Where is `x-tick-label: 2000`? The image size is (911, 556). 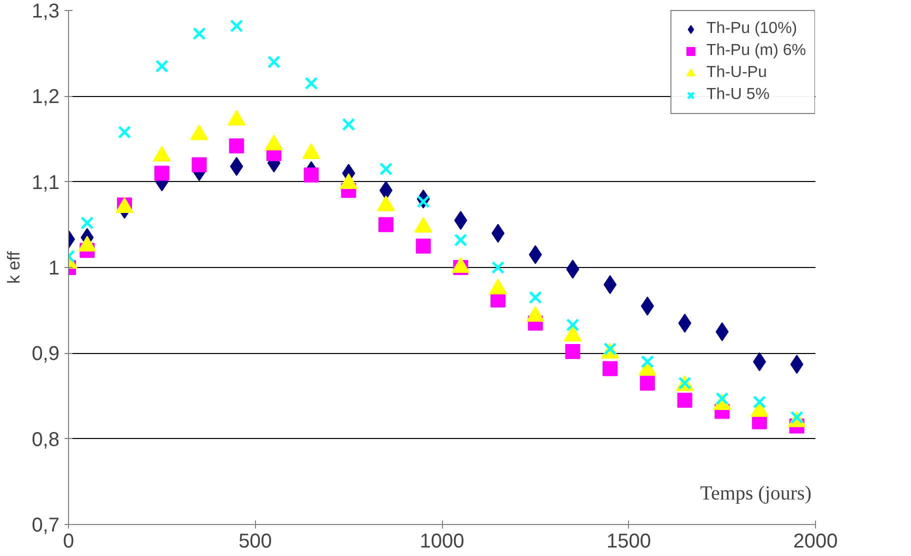 x-tick-label: 2000 is located at coordinates (815, 541).